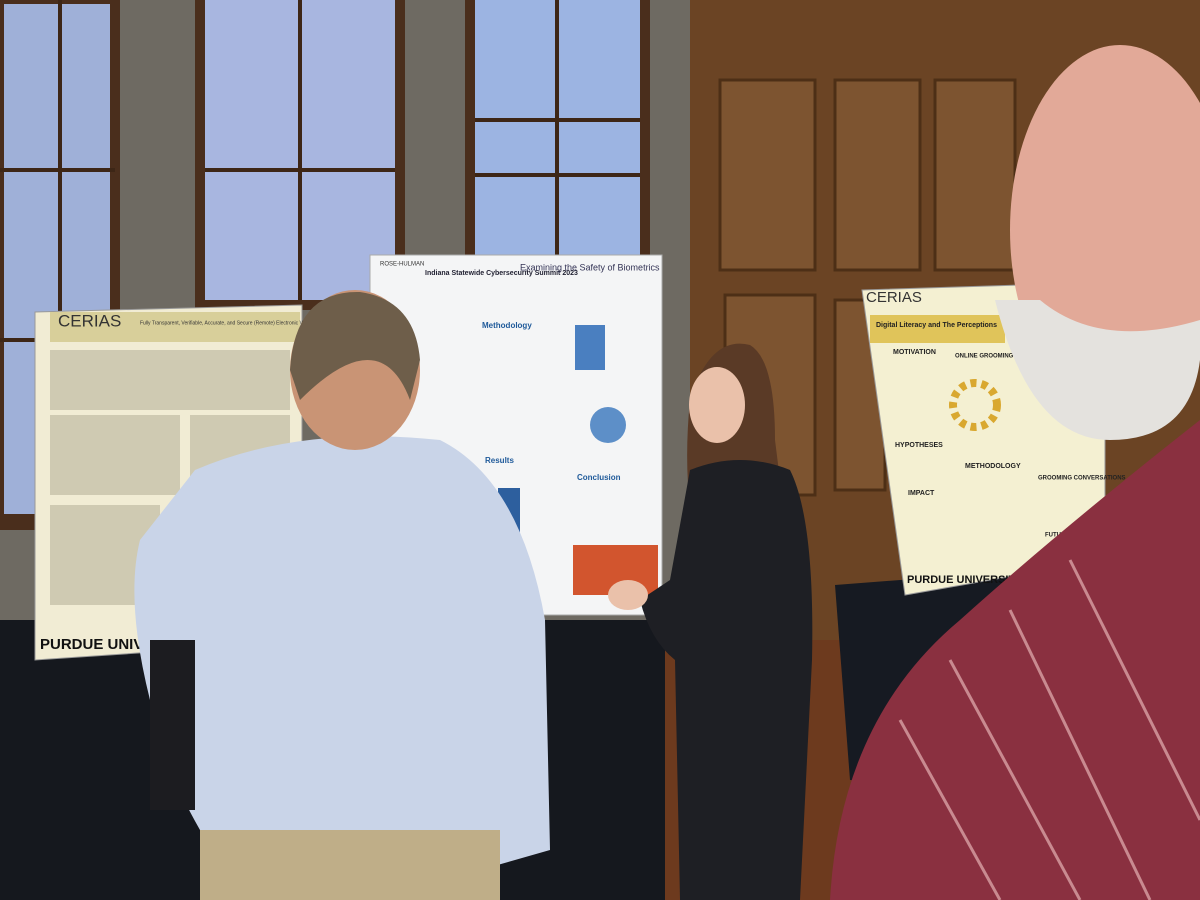 The image size is (1200, 900). Describe the element at coordinates (717, 405) in the screenshot. I see `face` at that location.